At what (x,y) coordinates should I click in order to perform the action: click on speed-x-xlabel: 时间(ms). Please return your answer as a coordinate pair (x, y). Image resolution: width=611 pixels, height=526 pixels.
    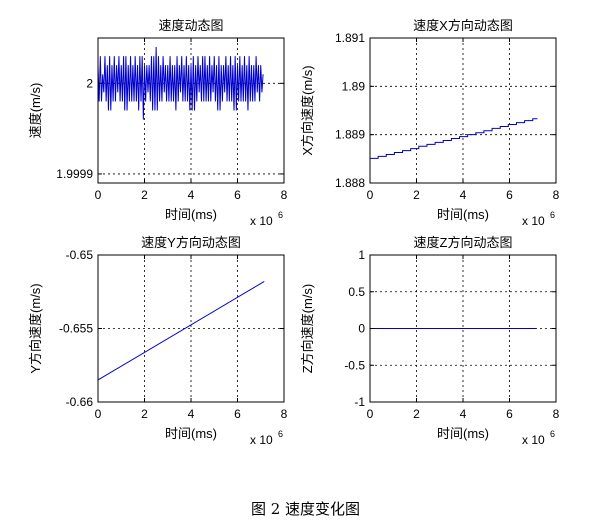
    Looking at the image, I should click on (463, 214).